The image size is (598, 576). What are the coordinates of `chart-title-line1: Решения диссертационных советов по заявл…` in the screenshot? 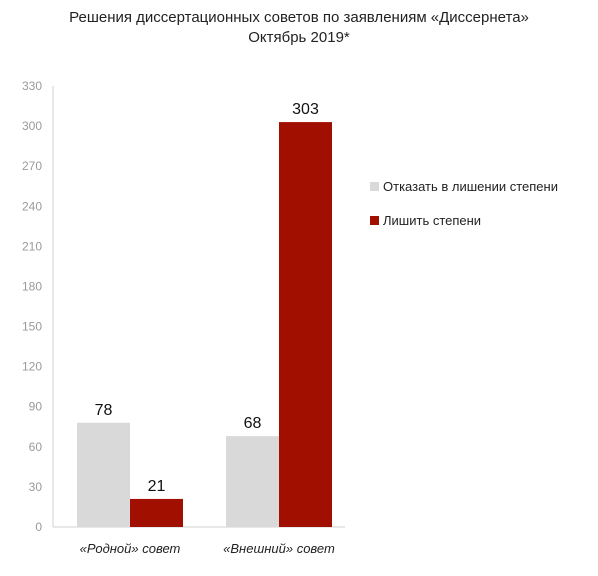 It's located at (299, 17).